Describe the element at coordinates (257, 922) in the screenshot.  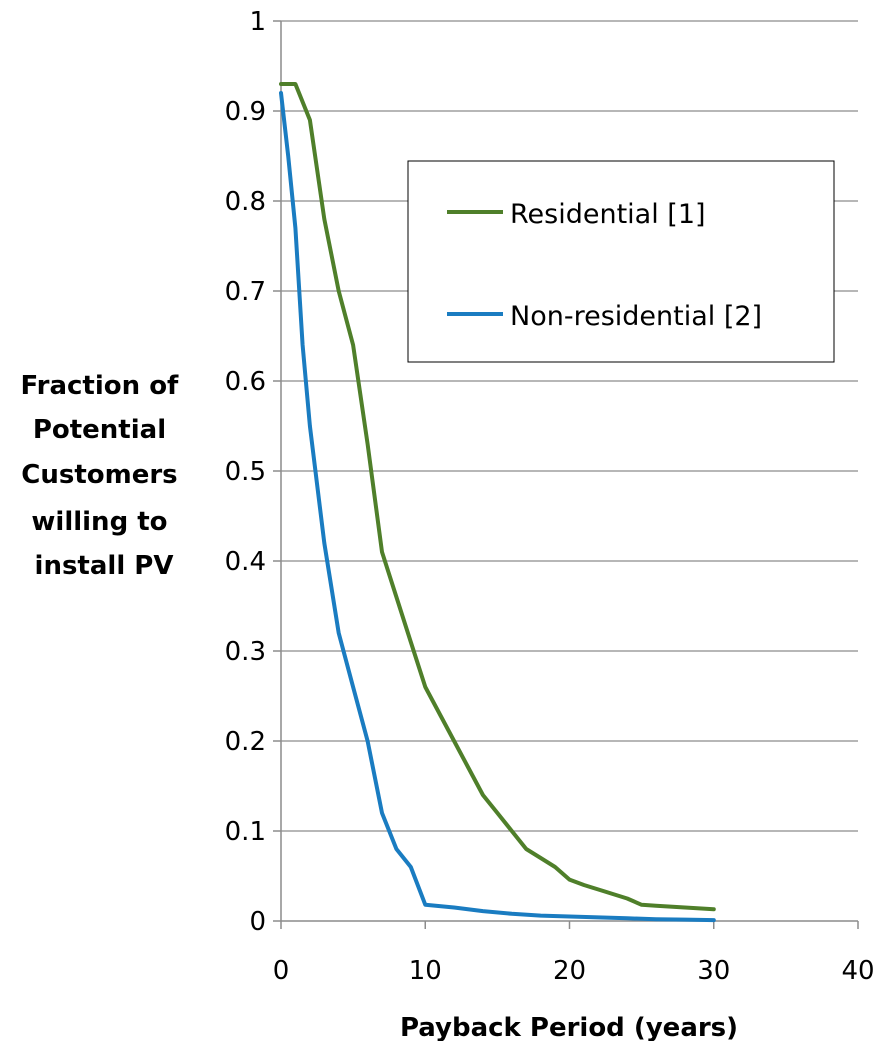
I see `y-tick-label: 0` at that location.